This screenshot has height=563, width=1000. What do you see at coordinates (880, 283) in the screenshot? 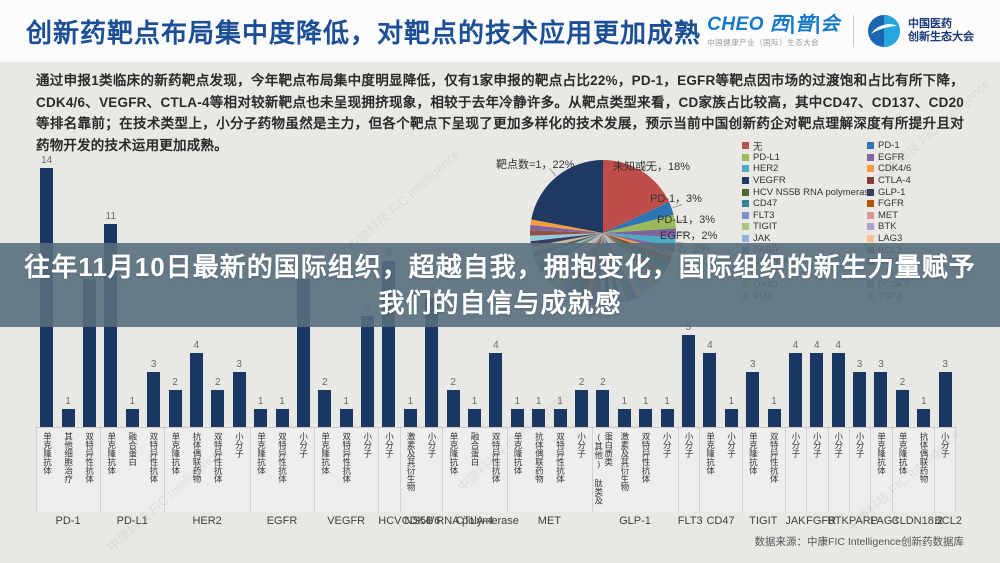
I see `bar-group: 3` at bounding box center [880, 283].